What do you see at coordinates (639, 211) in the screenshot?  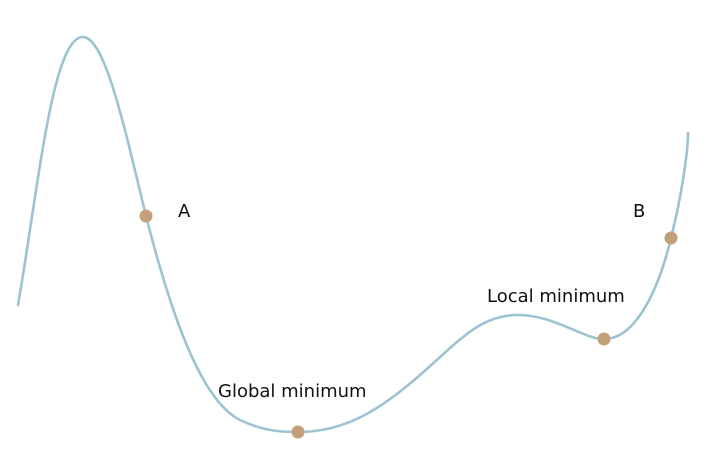 I see `point-b-label: B` at bounding box center [639, 211].